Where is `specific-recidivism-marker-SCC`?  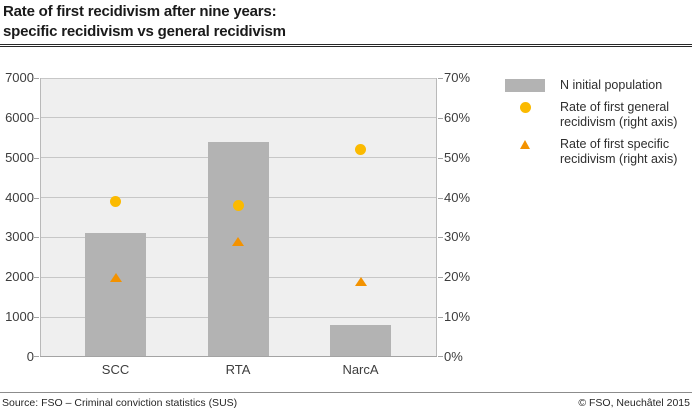 specific-recidivism-marker-SCC is located at coordinates (115, 278).